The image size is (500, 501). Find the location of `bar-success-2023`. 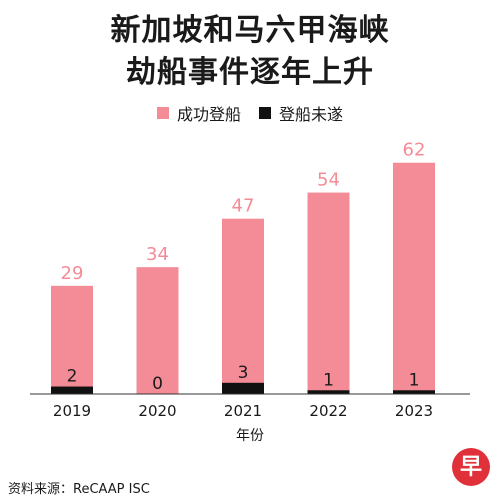

bar-success-2023 is located at coordinates (414, 278).